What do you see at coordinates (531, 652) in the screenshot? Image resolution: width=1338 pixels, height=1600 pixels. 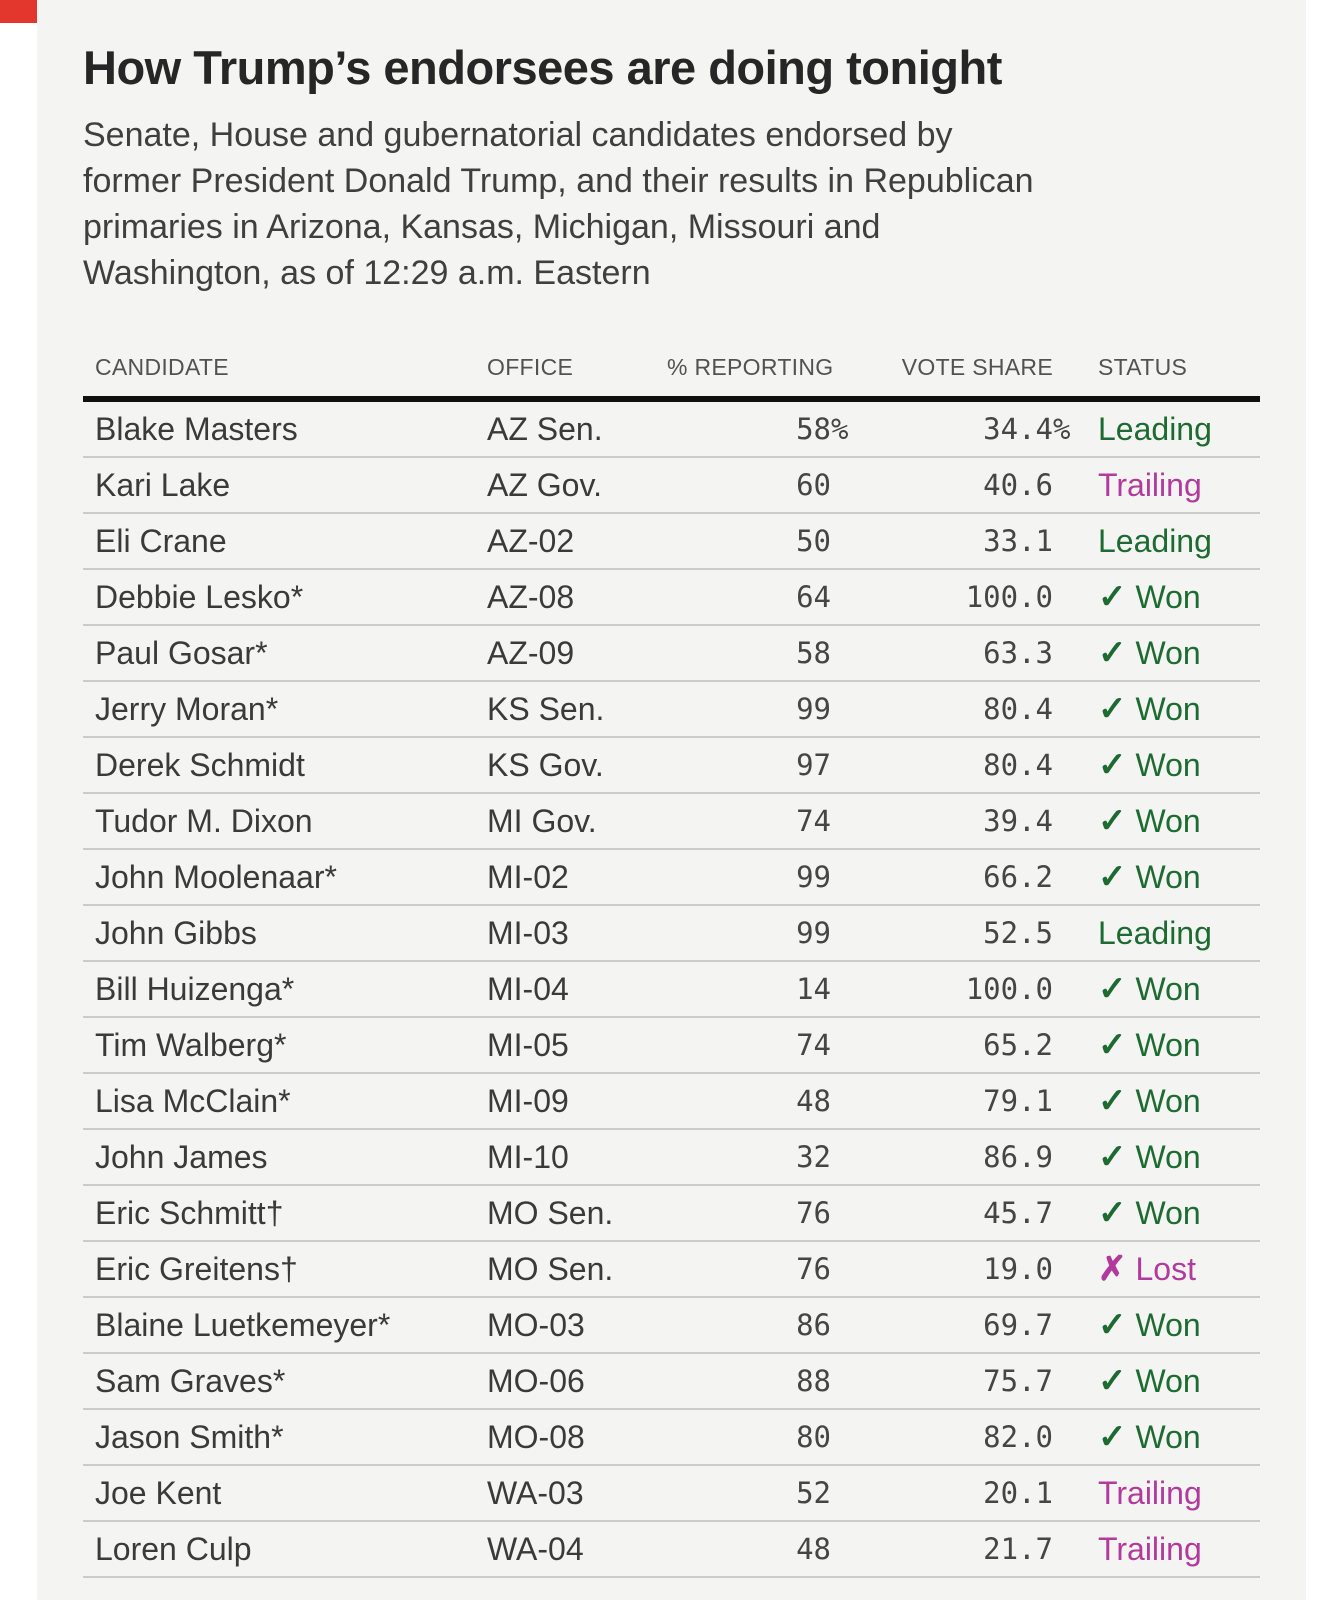 I see `office-label: AZ-09` at bounding box center [531, 652].